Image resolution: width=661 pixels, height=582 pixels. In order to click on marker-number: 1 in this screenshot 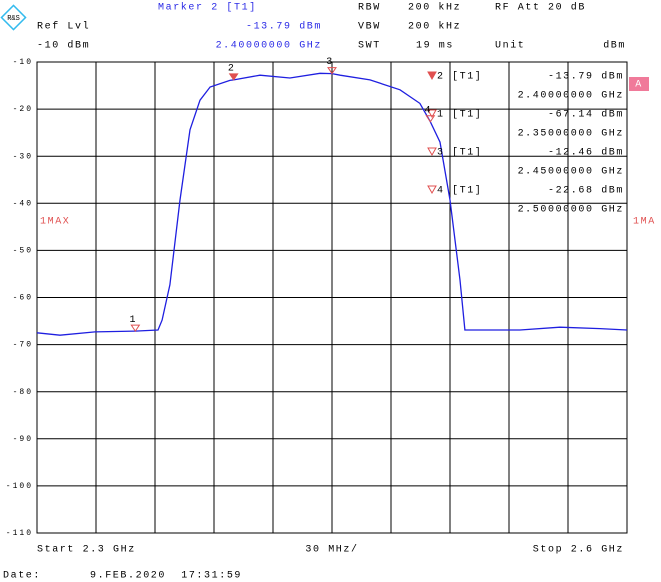, I will do `click(134, 320)`.